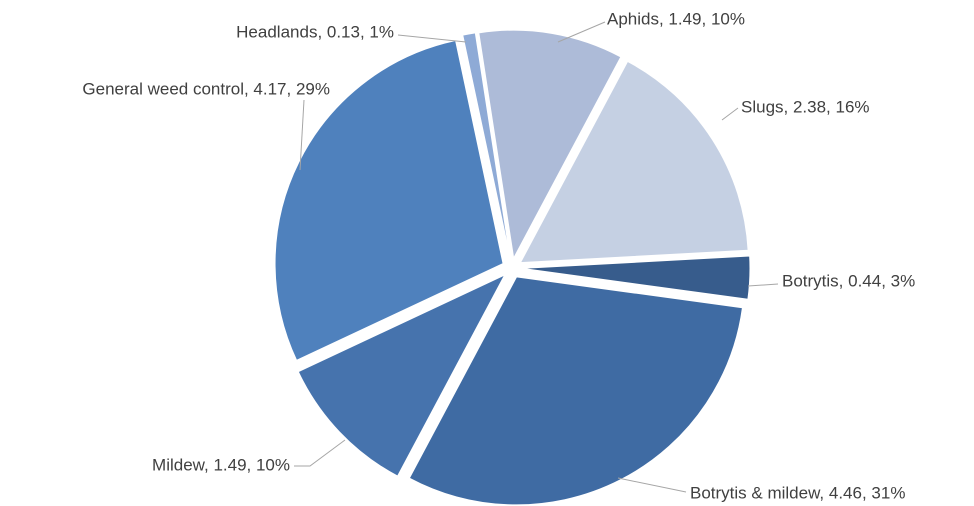  I want to click on data-label: Botrytis, 0.44, 3%, so click(848, 280).